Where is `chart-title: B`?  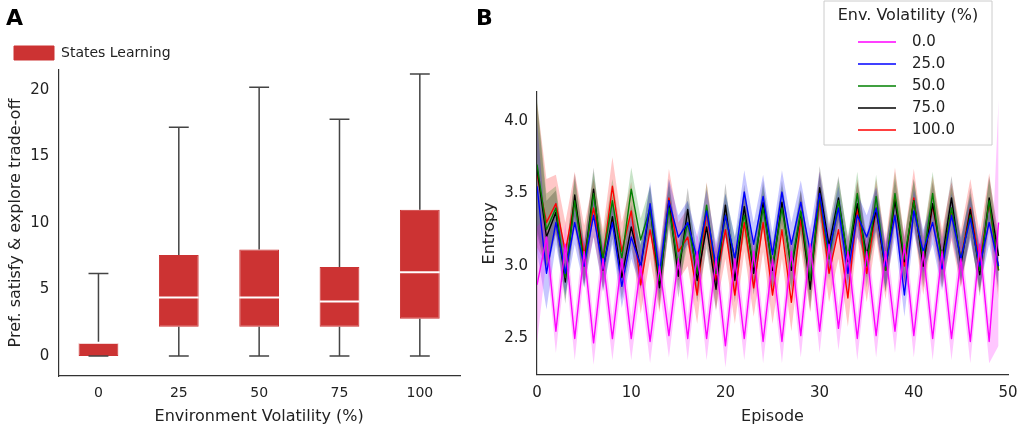
chart-title: B is located at coordinates (484, 17).